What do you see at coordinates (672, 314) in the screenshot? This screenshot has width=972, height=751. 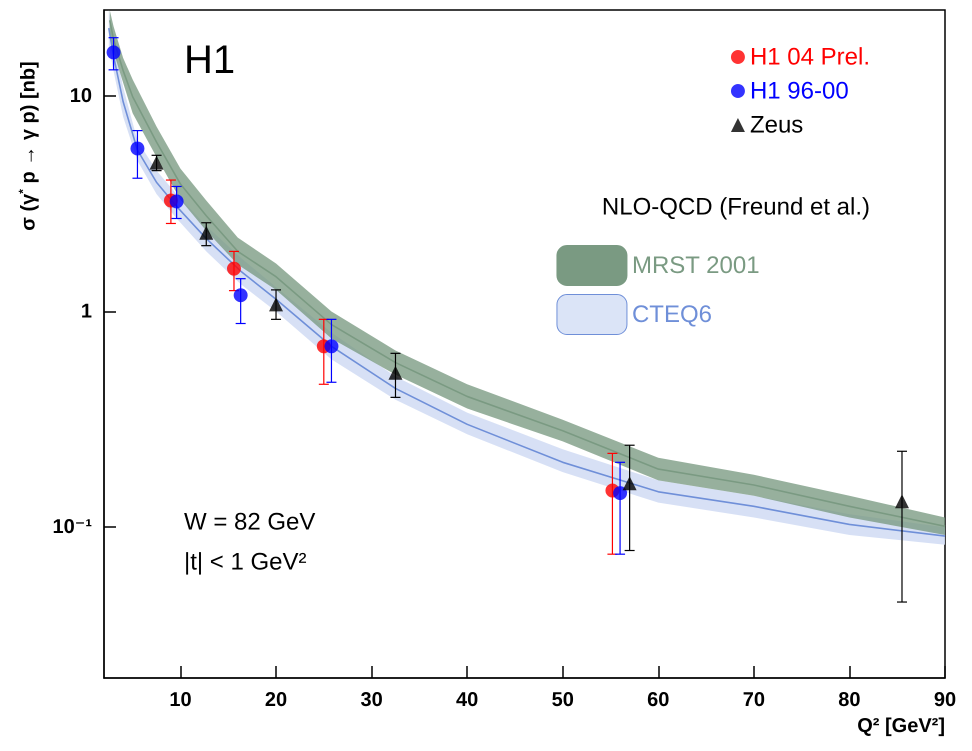 I see `legend-label: CTEQ6` at bounding box center [672, 314].